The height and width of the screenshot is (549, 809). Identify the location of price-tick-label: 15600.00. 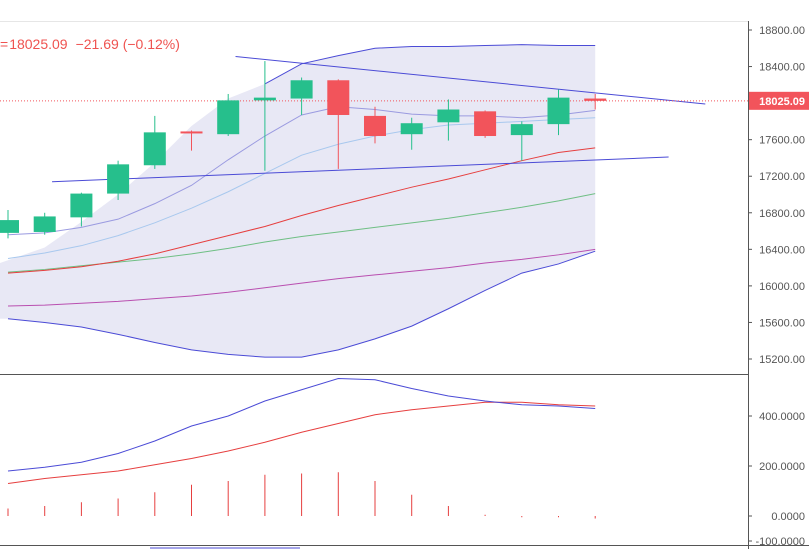
(782, 323).